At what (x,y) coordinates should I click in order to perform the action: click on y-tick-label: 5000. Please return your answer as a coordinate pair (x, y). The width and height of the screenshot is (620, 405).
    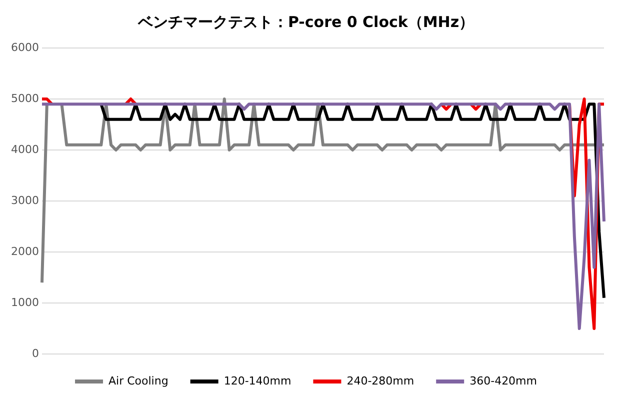
    Looking at the image, I should click on (24, 98).